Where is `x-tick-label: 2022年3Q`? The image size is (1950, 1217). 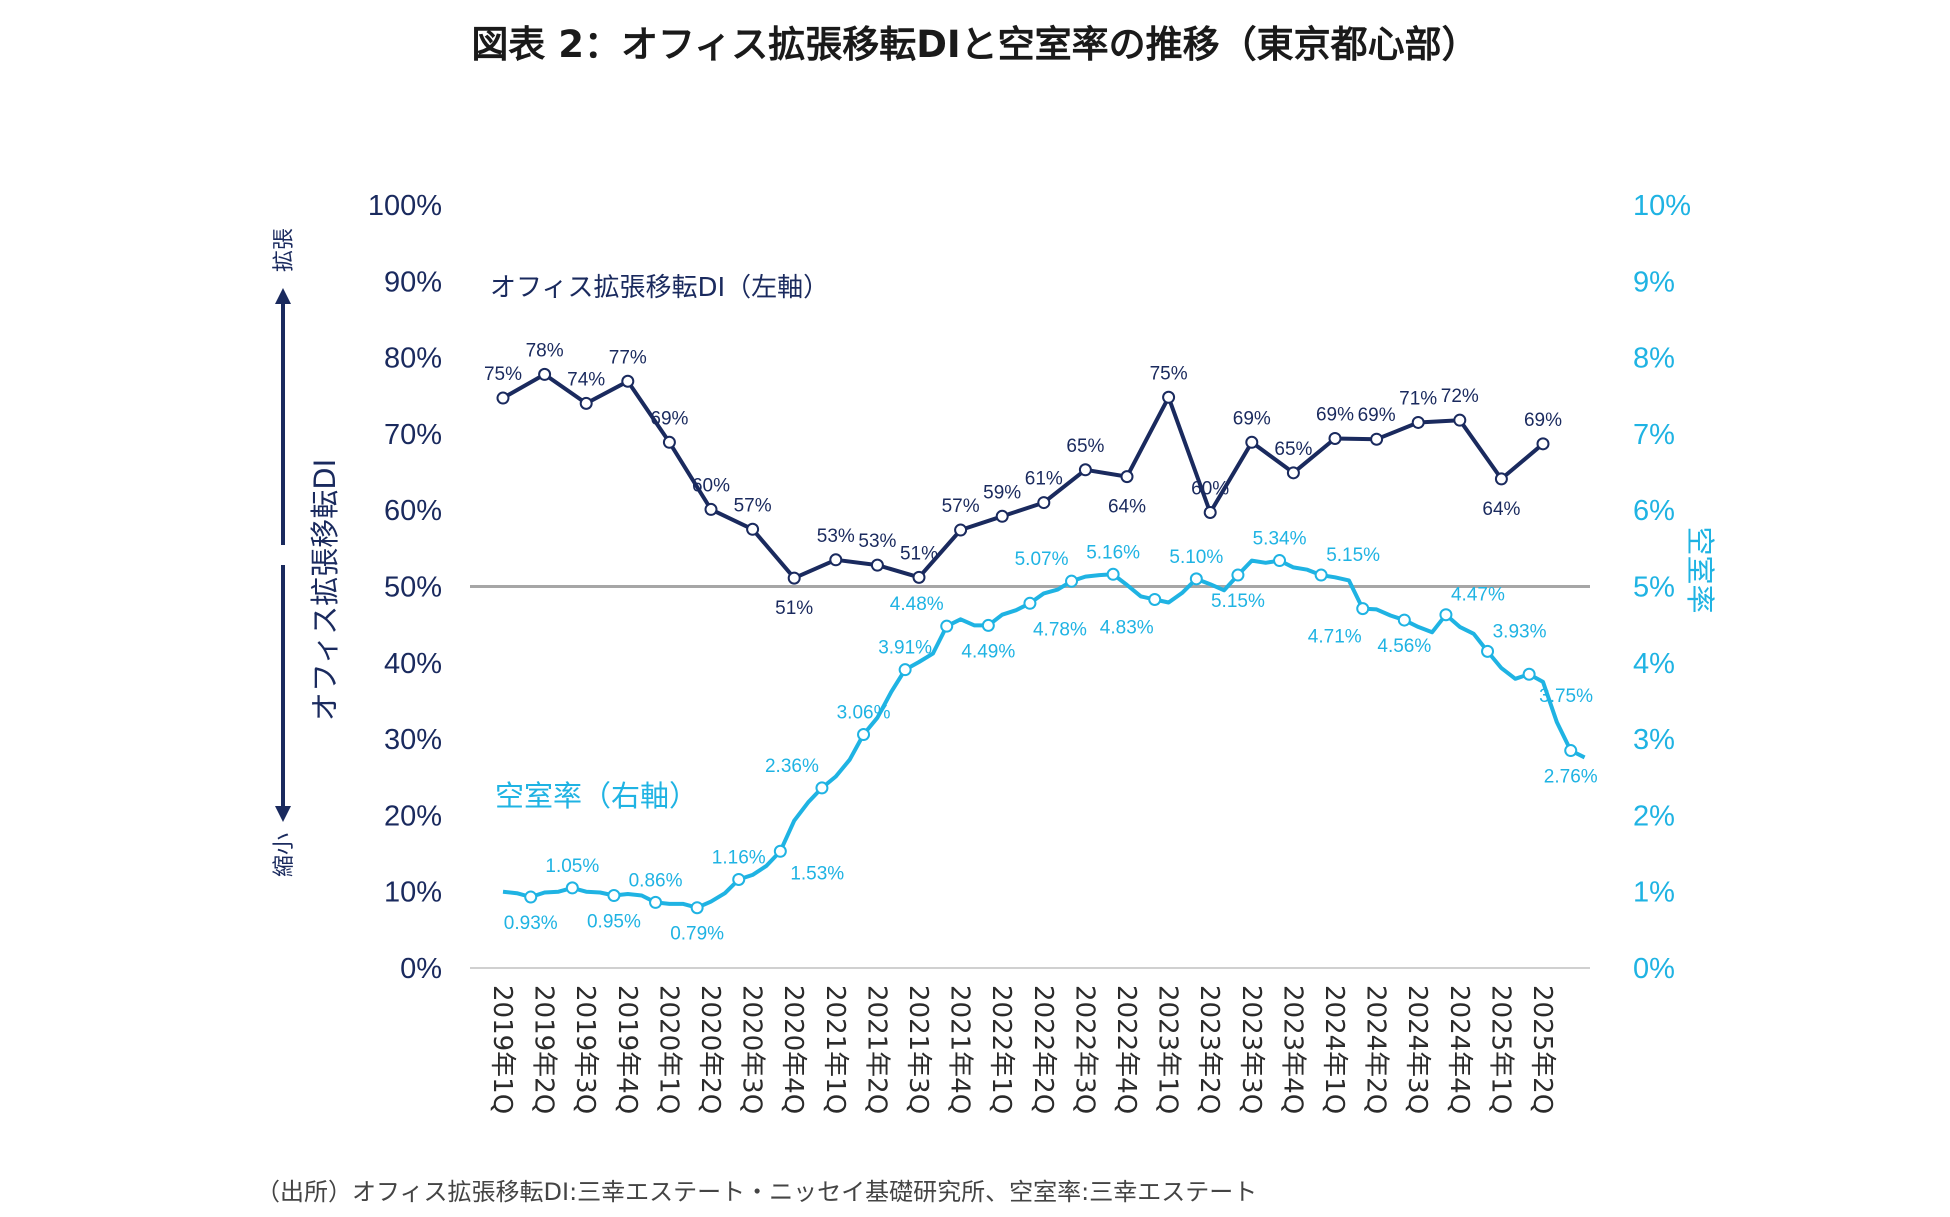 x-tick-label: 2022年3Q is located at coordinates (1084, 1049).